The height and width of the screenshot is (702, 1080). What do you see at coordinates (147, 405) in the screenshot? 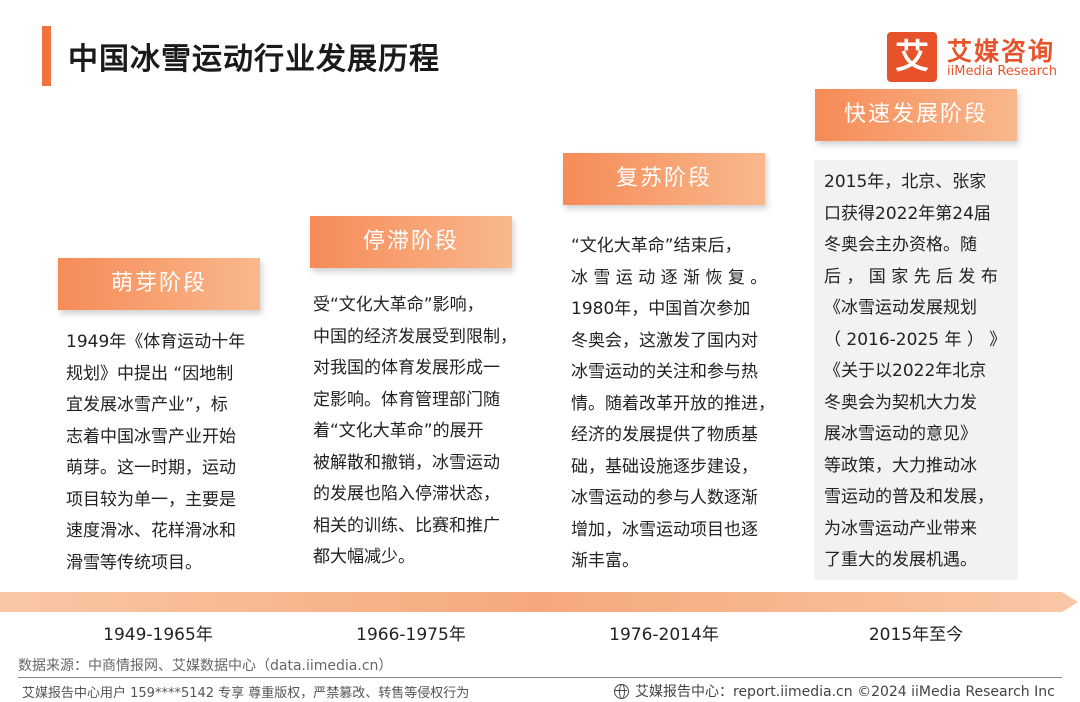
I see `stage-1-line: 宜发展冰雪产业”，标` at bounding box center [147, 405].